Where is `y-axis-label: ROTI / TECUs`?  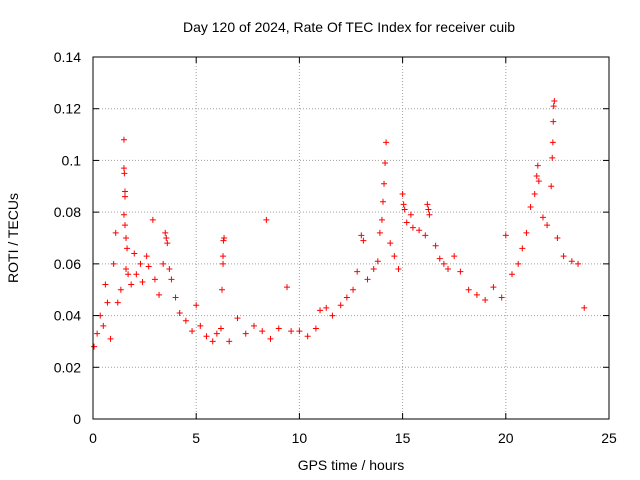
y-axis-label: ROTI / TECUs is located at coordinates (13, 238).